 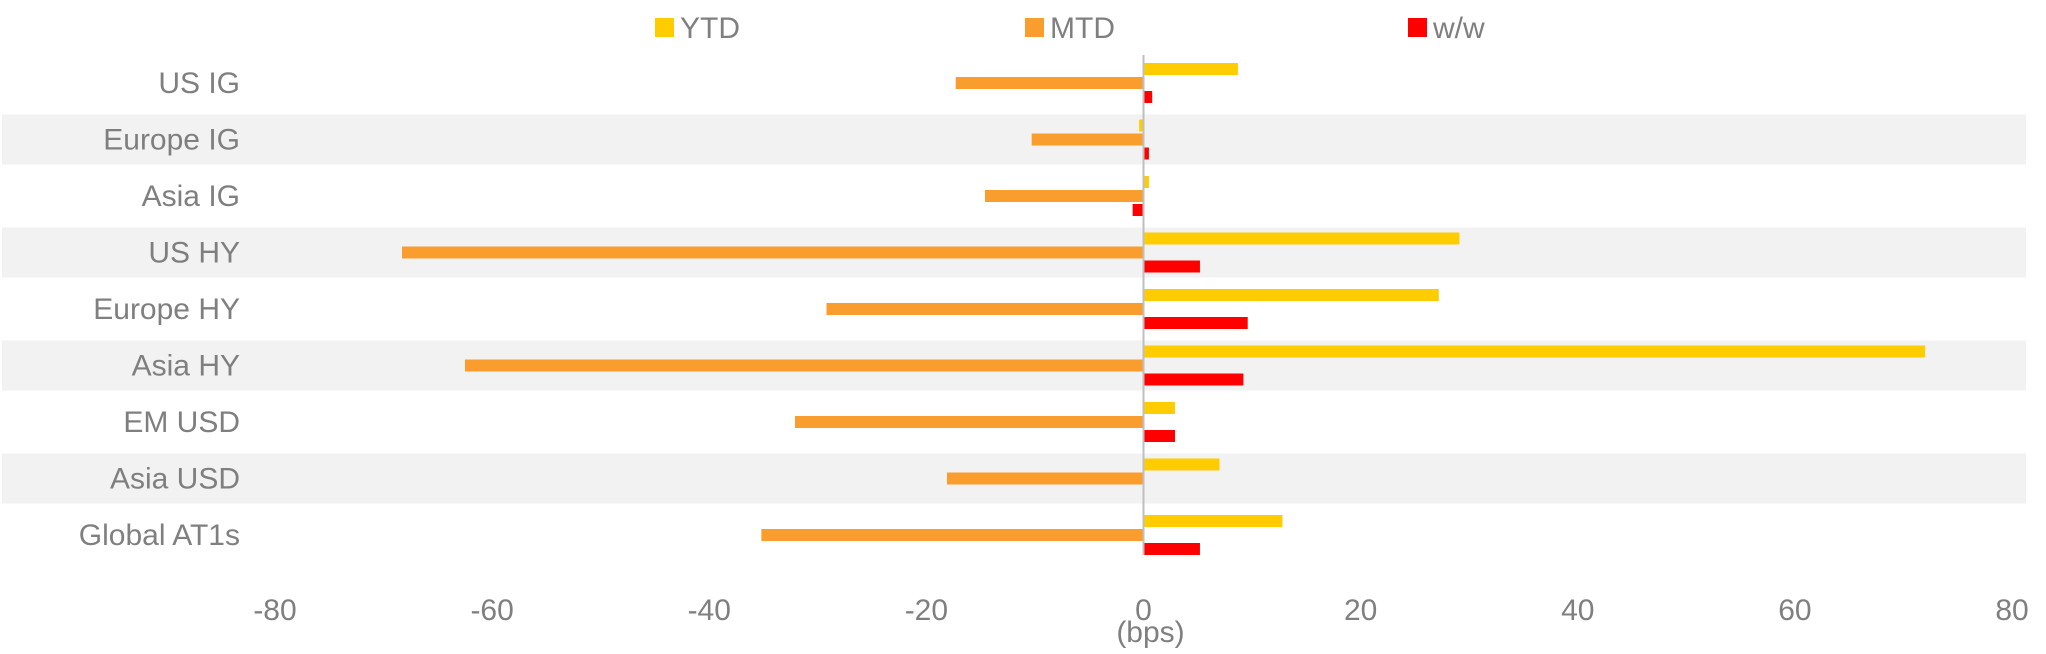 What do you see at coordinates (1360, 610) in the screenshot?
I see `x-tick-label: 20` at bounding box center [1360, 610].